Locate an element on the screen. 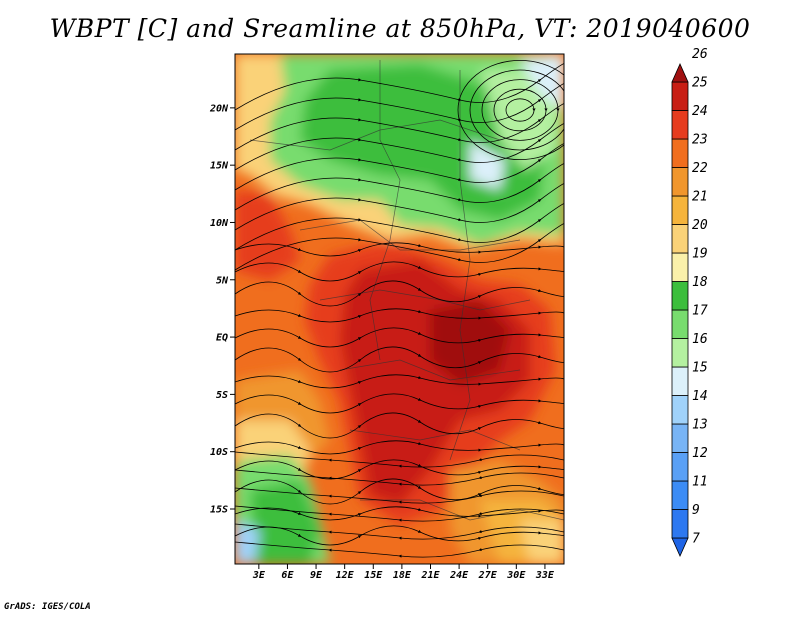  colorbar-label: 15 is located at coordinates (700, 368).